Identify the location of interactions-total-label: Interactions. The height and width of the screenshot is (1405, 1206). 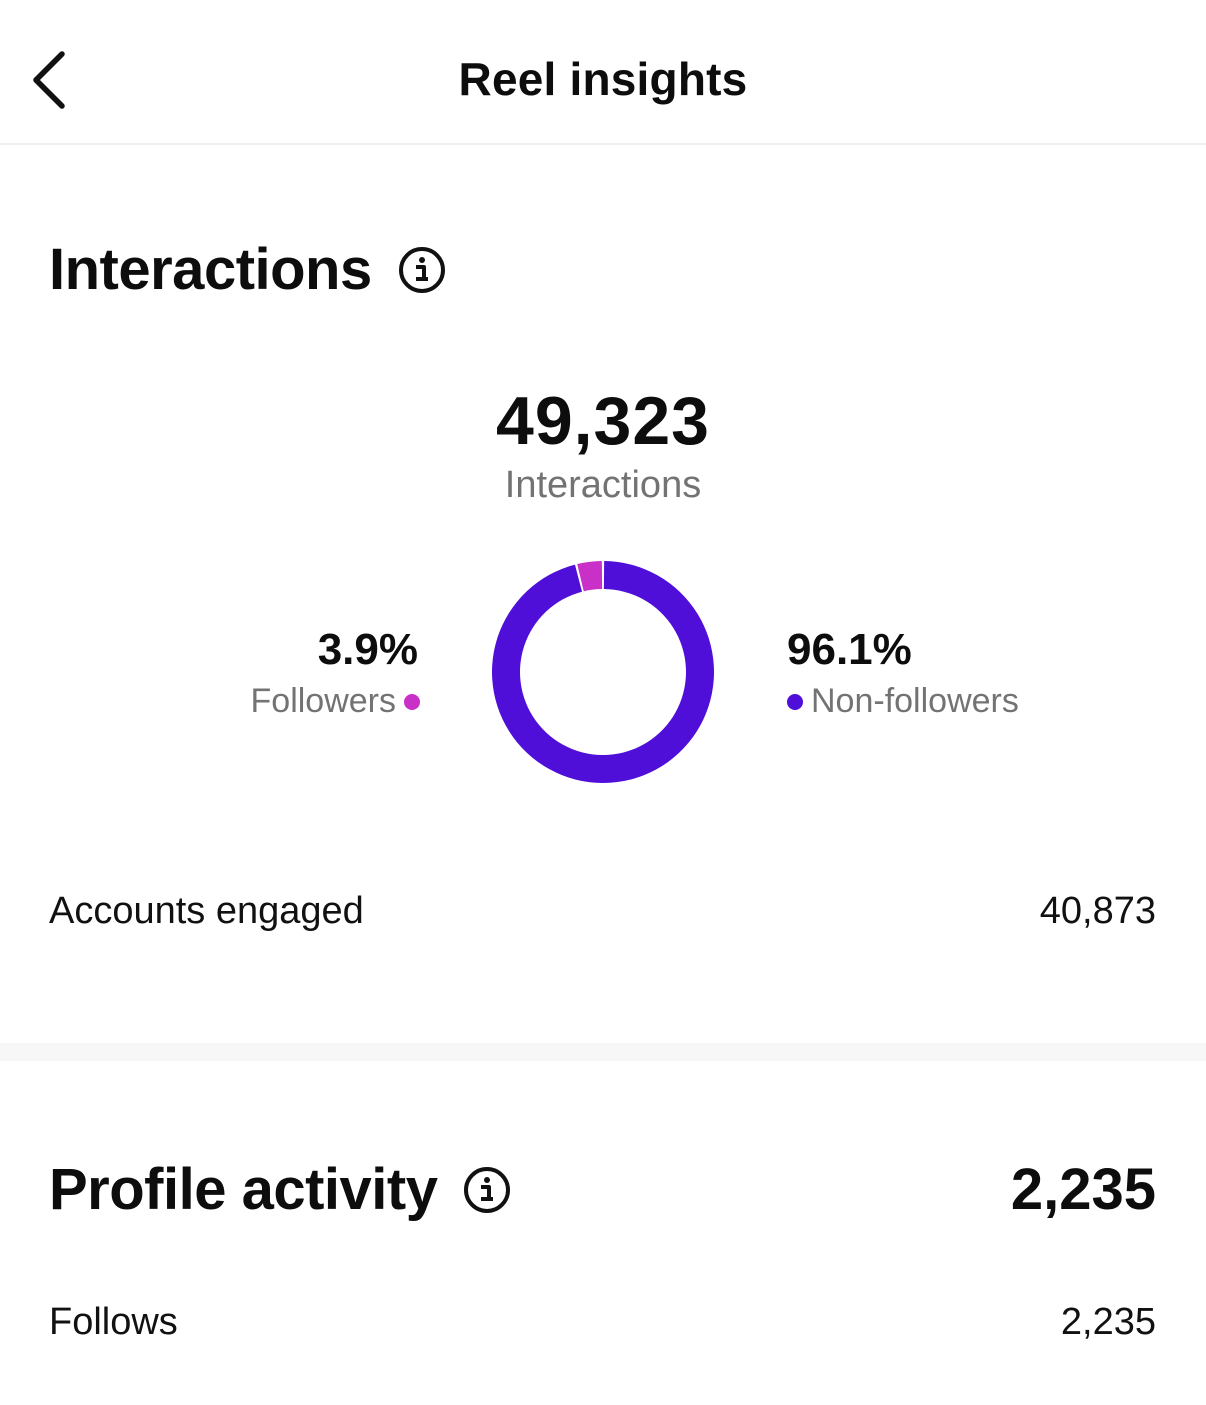
(603, 485).